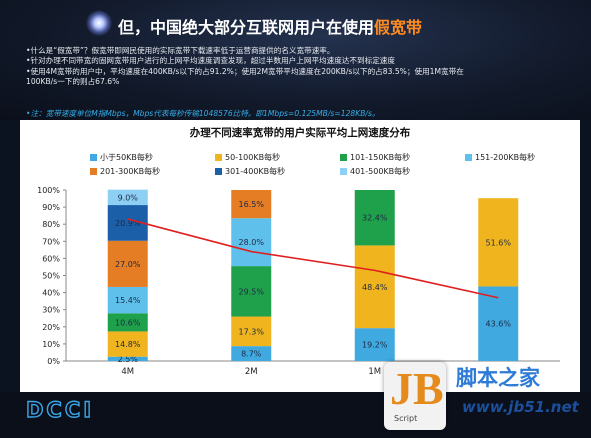 This screenshot has height=438, width=591. I want to click on data-label: 27.0%, so click(128, 264).